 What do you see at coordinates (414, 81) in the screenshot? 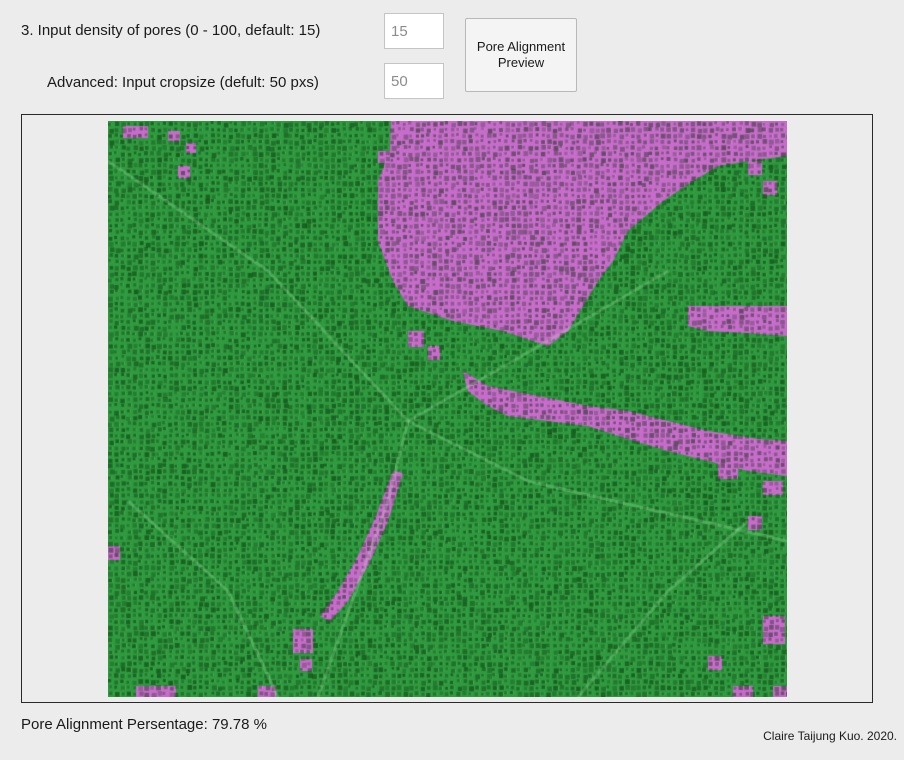
I see `cropsize-input` at bounding box center [414, 81].